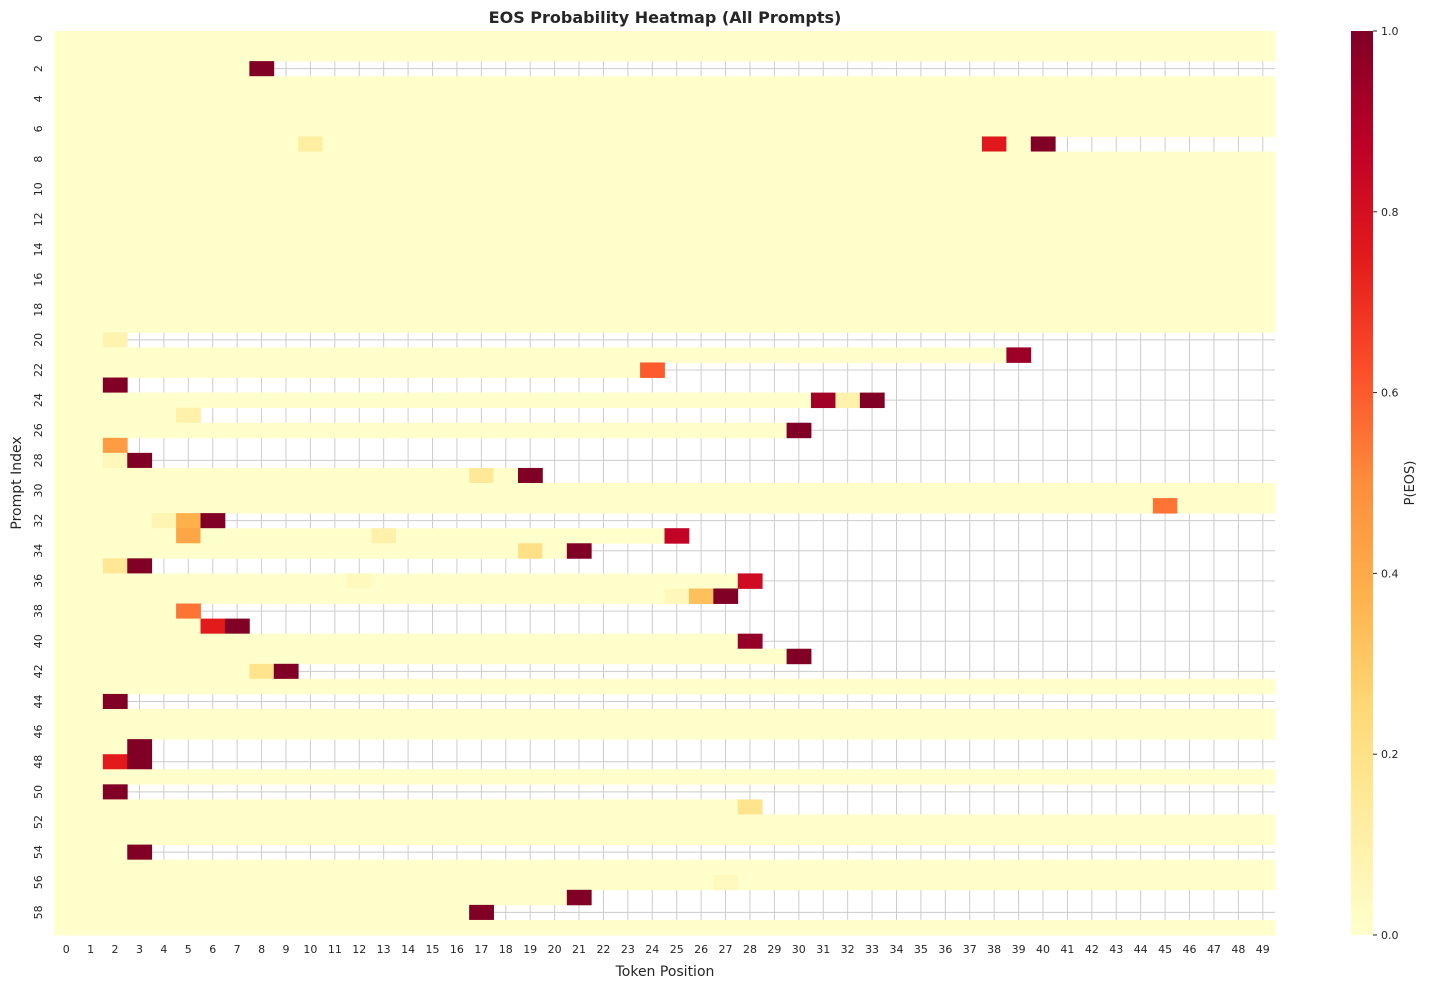  I want to click on x-tick-label: 16, so click(457, 949).